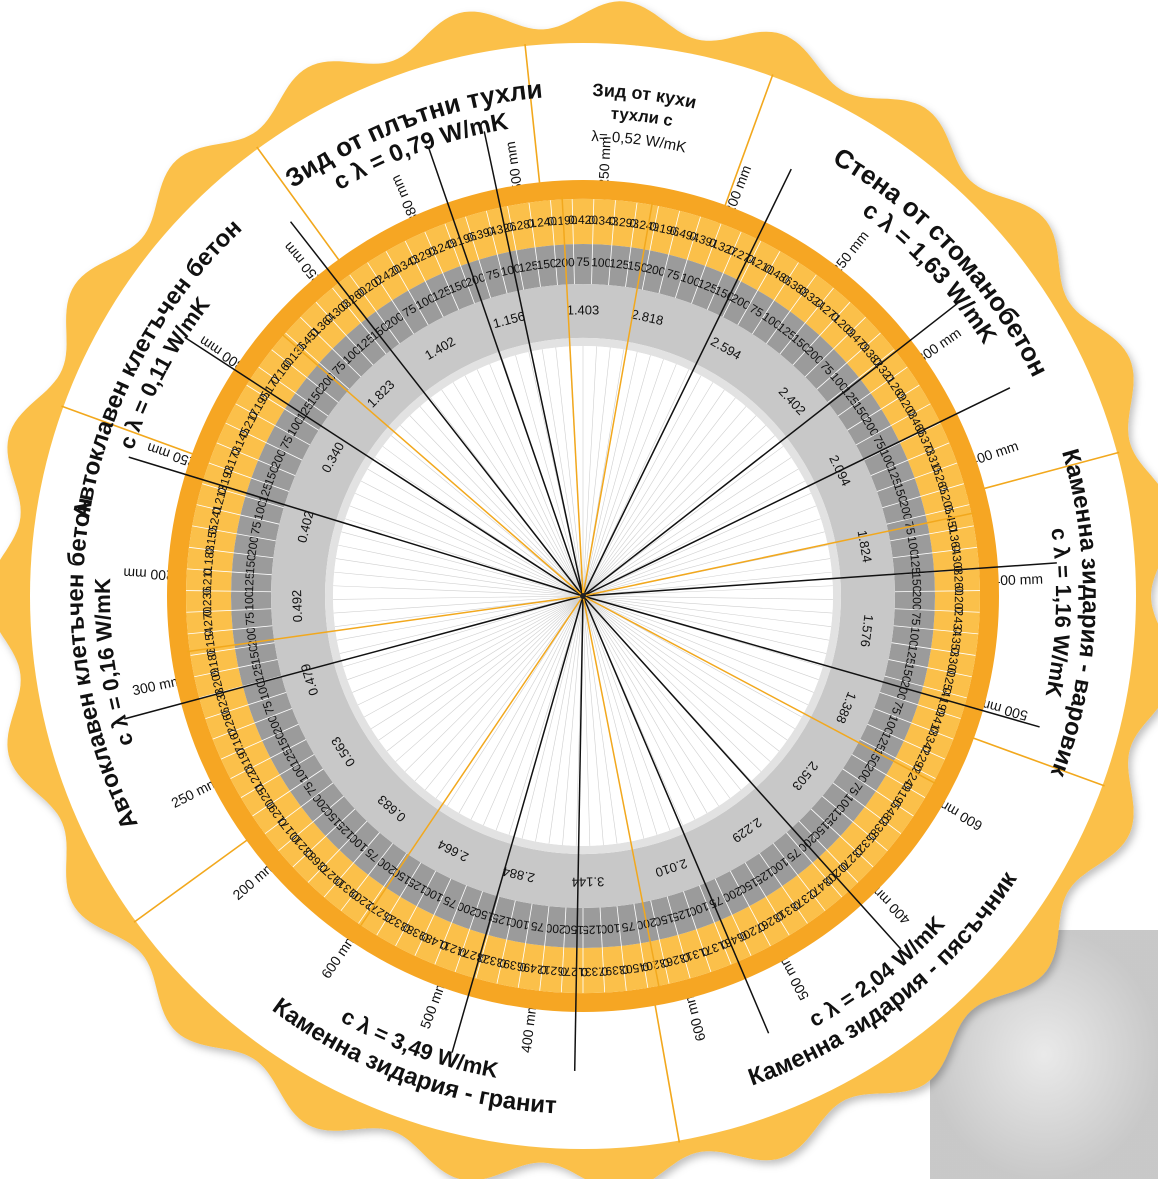 This screenshot has width=1158, height=1179. What do you see at coordinates (210, 642) in the screenshot?
I see `u-value-cell: 0.154` at bounding box center [210, 642].